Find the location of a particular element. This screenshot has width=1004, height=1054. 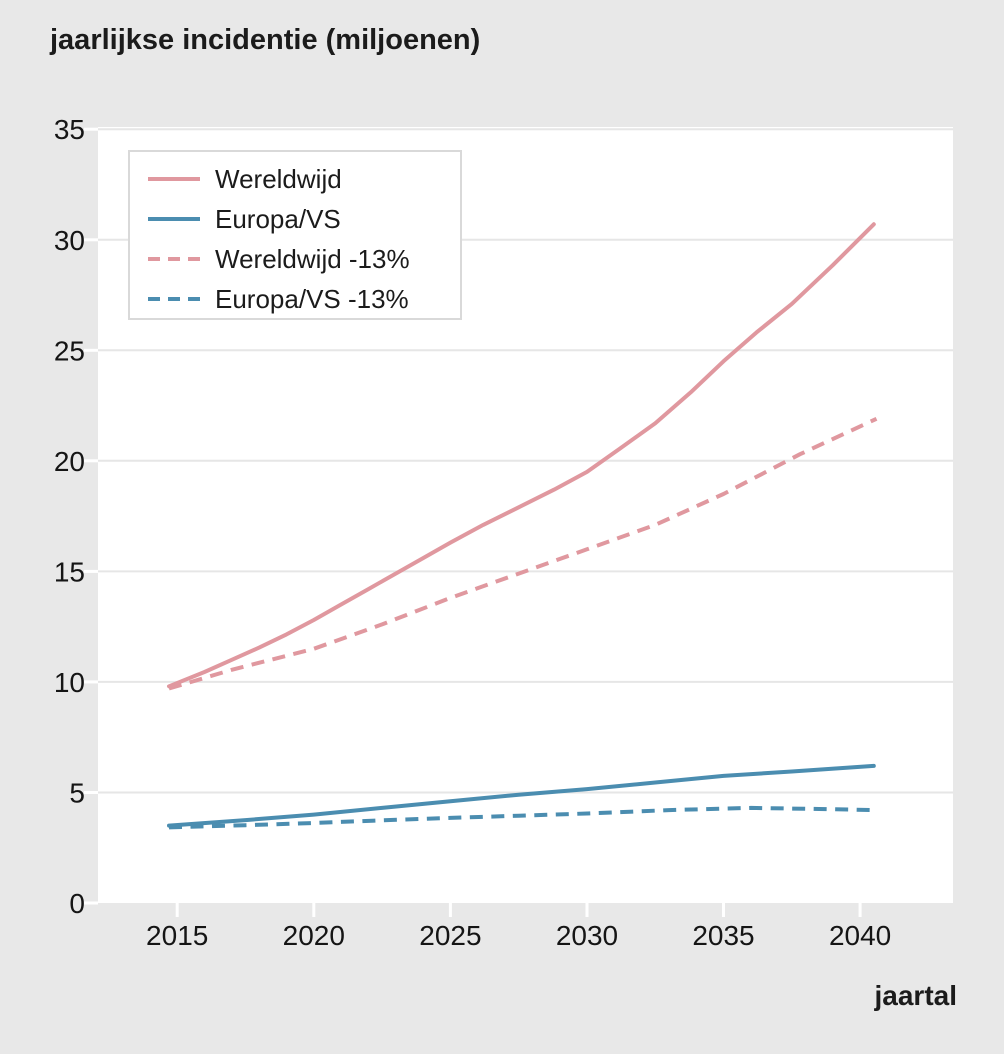

legend-label: Wereldwijd is located at coordinates (278, 178).